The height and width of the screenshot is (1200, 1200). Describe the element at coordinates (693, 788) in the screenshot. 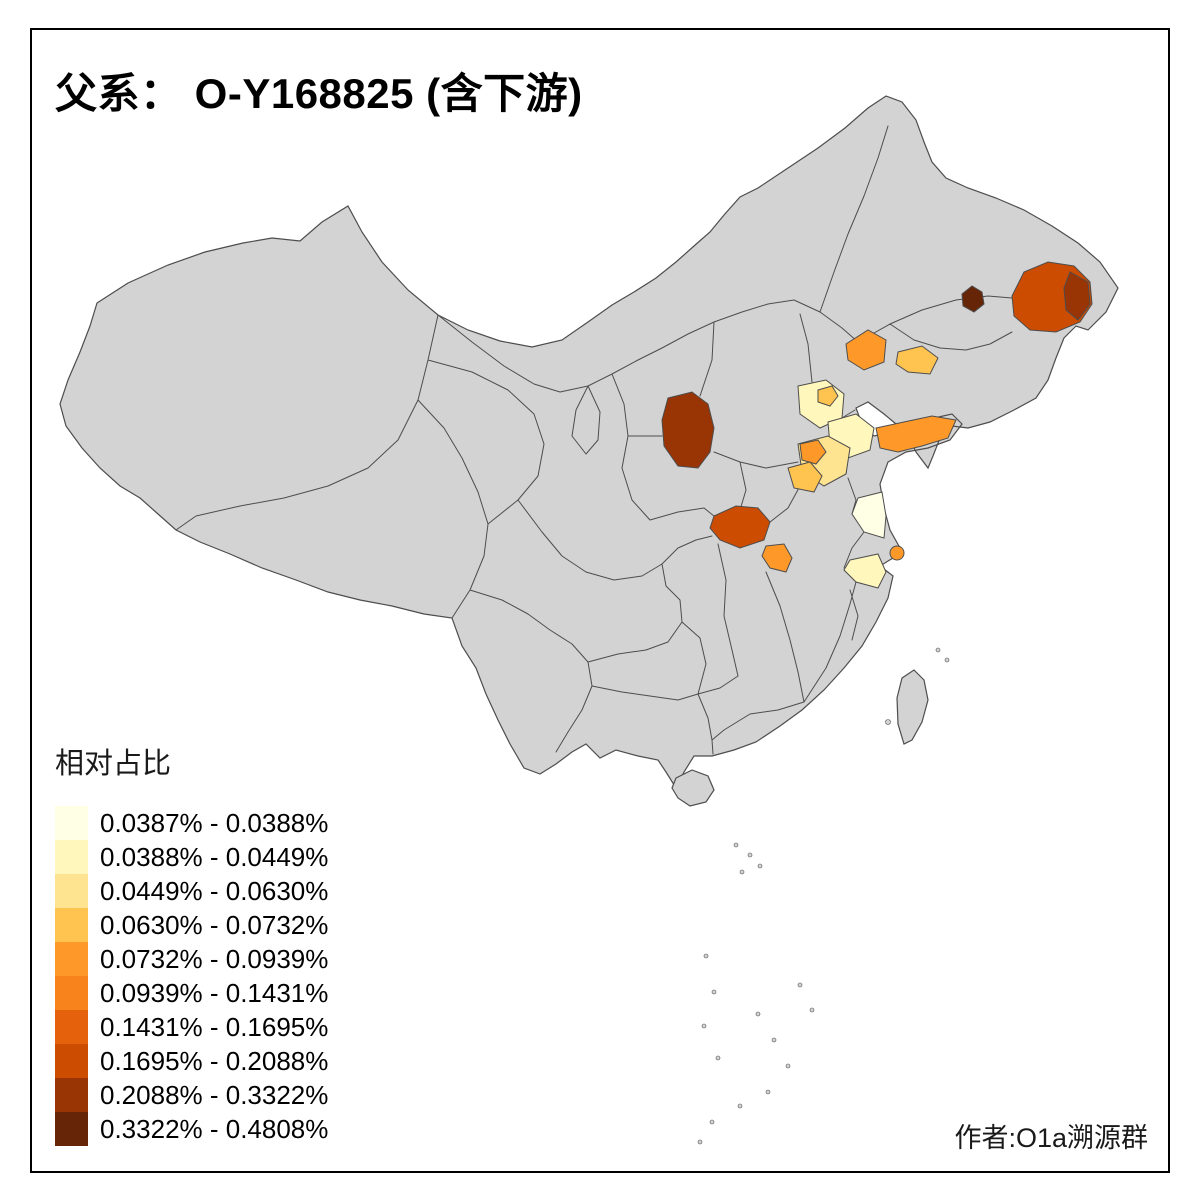

I see `hainan-island` at that location.